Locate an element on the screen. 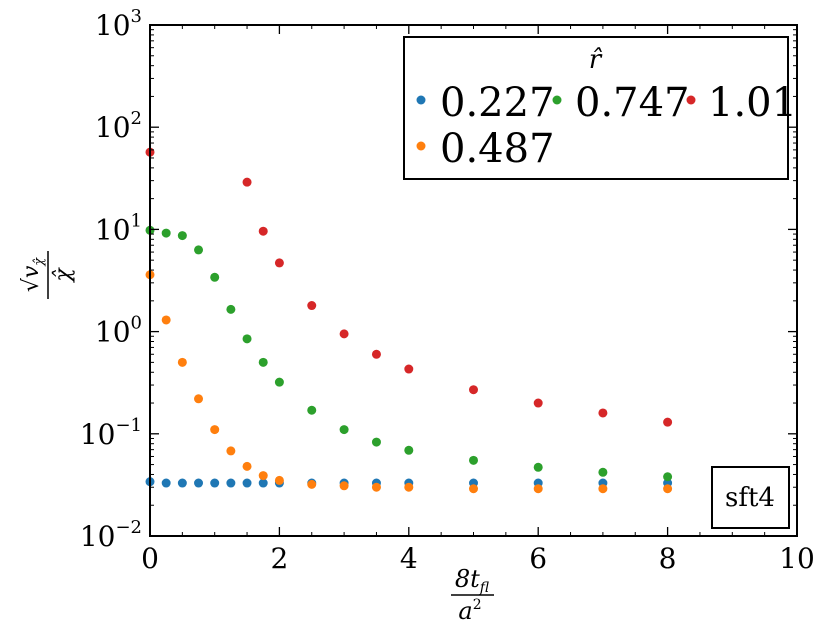 This screenshot has height=629, width=839. annotation-text: sft4 is located at coordinates (750, 498).